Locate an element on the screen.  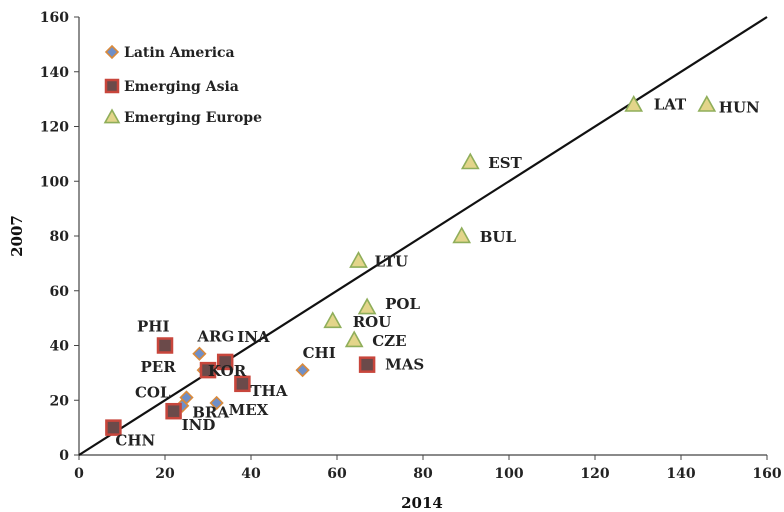
point-lat is located at coordinates (634, 103).